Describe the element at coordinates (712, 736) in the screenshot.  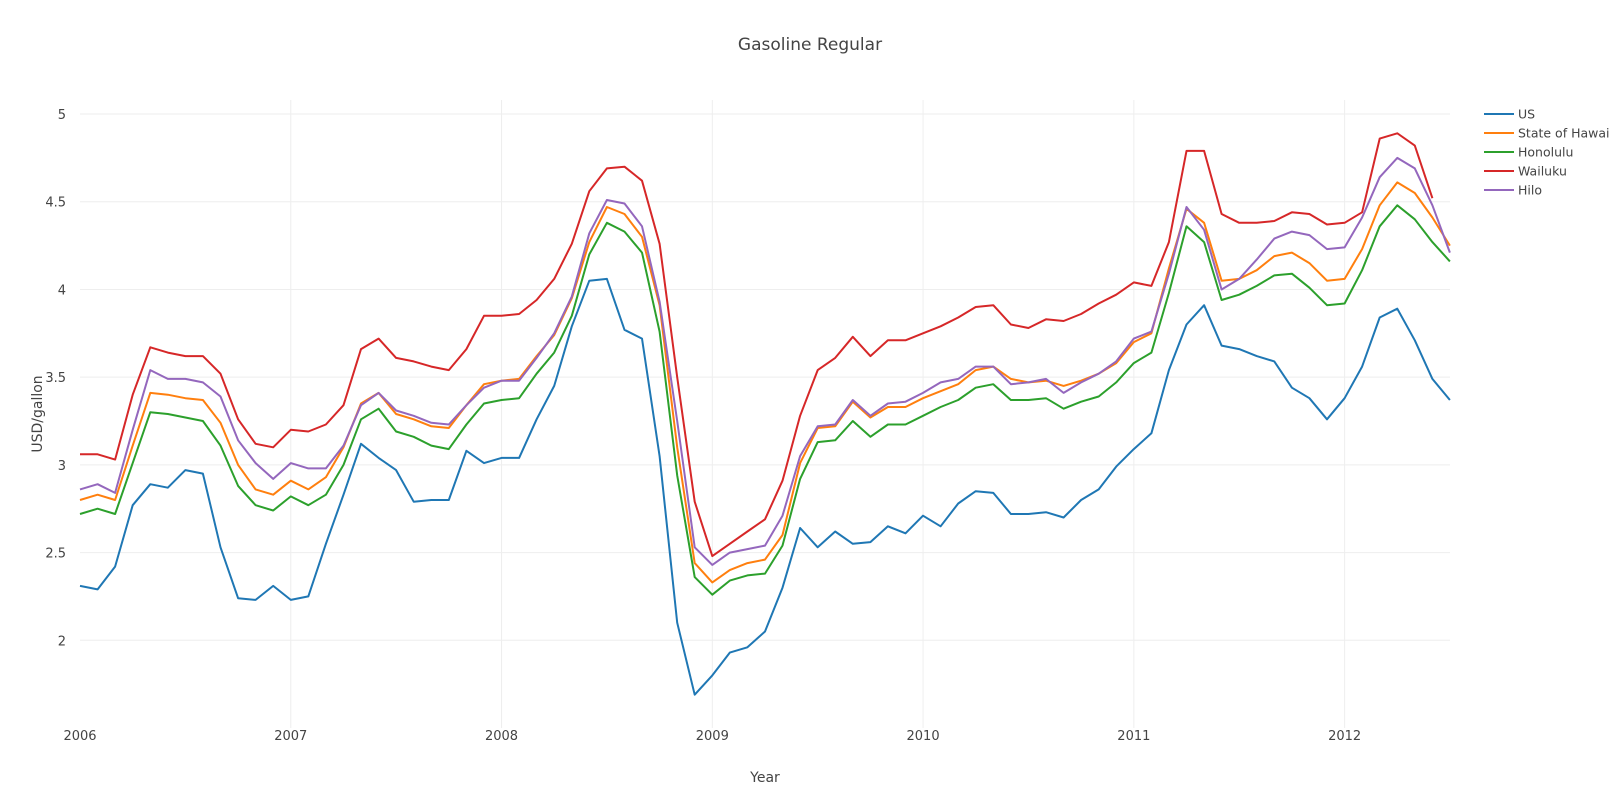
I see `x-tick-label: 2009` at that location.